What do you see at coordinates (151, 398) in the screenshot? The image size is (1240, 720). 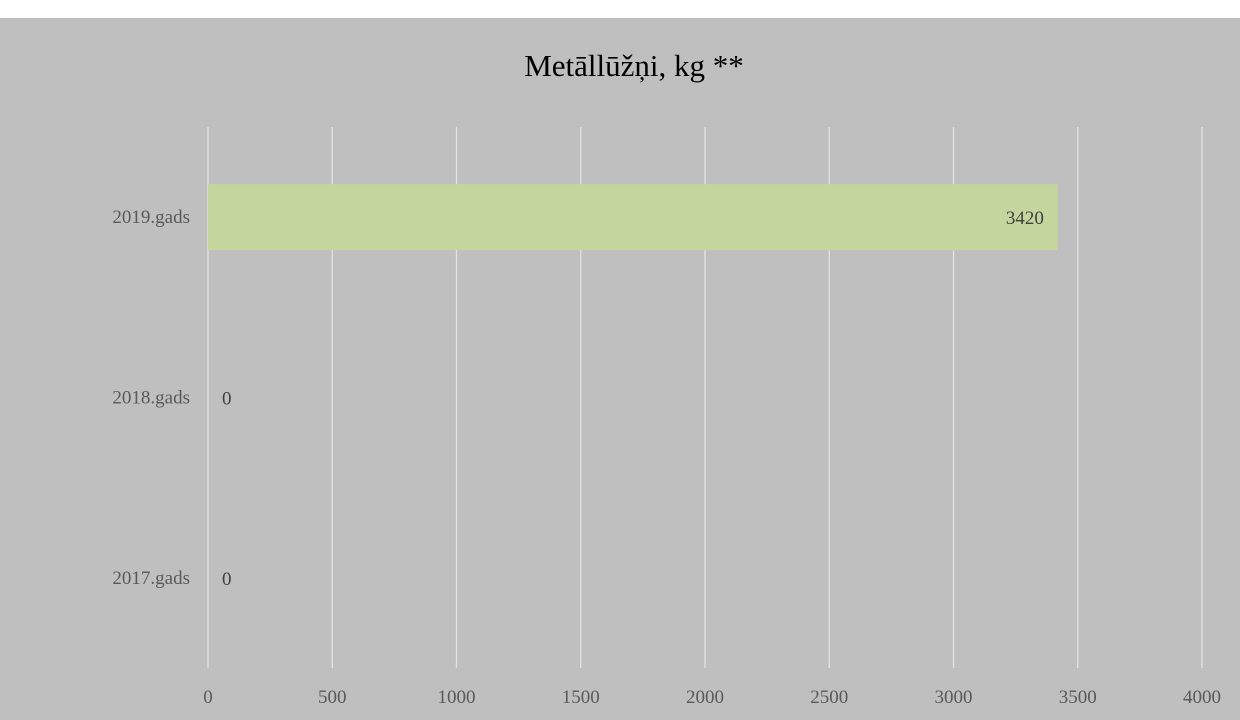 I see `y-tick-label-2018.gads: 2018.gads` at bounding box center [151, 398].